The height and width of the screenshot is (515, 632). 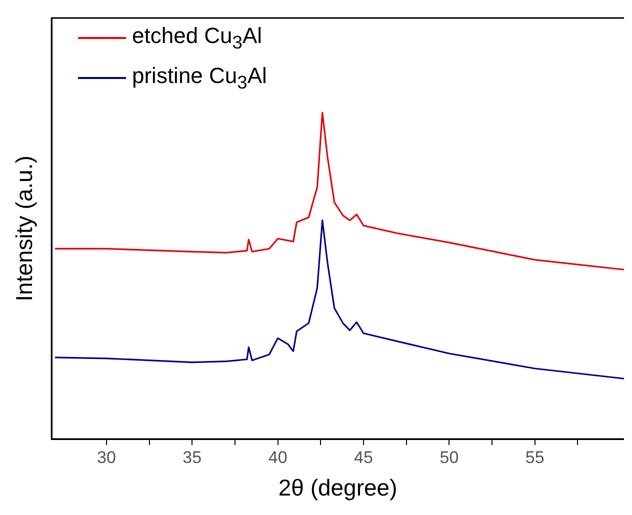 What do you see at coordinates (192, 457) in the screenshot?
I see `x-tick-label: 35` at bounding box center [192, 457].